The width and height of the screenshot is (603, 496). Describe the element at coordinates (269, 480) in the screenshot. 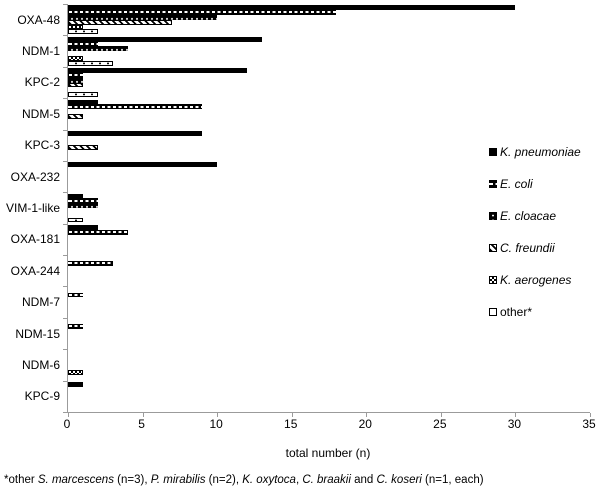

I see `footnote-segment: K. oxytoca` at that location.